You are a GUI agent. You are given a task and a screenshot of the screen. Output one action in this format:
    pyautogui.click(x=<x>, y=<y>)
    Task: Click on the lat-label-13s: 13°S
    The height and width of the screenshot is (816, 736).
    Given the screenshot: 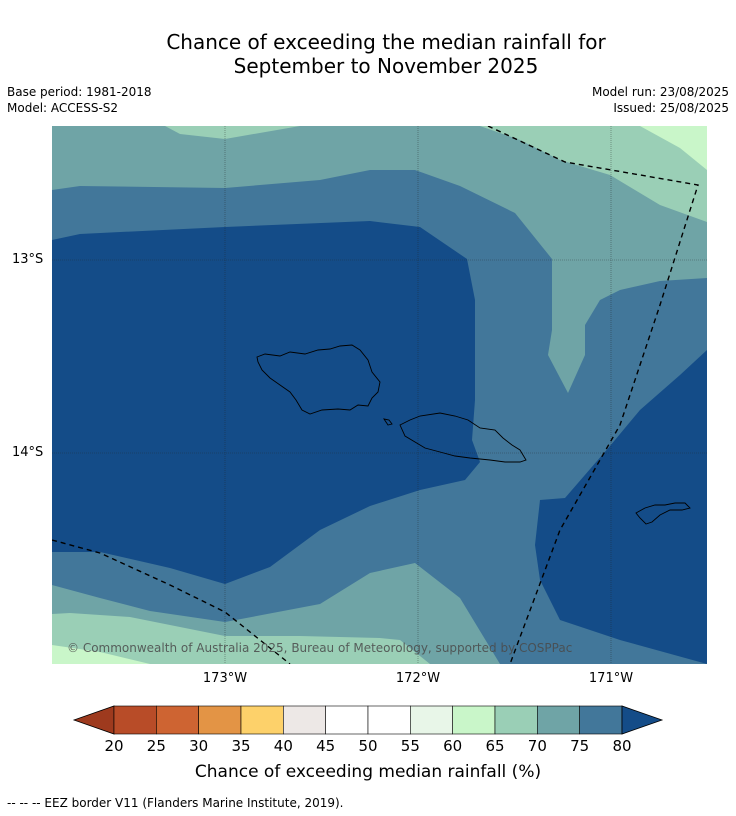 What is the action you would take?
    pyautogui.click(x=28, y=259)
    